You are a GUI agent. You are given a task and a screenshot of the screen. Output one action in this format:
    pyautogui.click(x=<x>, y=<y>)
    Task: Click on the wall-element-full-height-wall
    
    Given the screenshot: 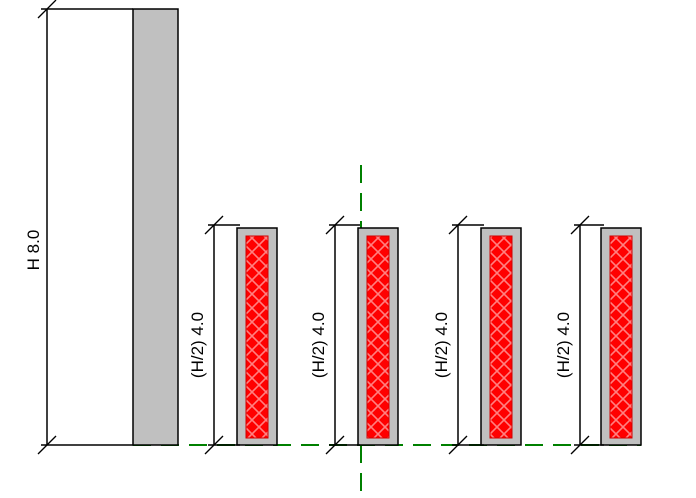 What is the action you would take?
    pyautogui.click(x=155, y=227)
    